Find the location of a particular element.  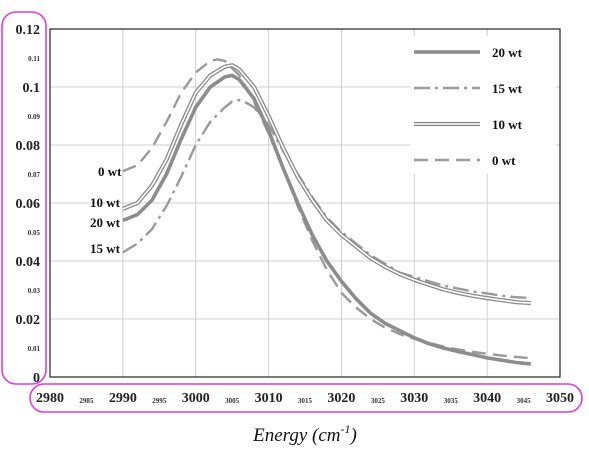

x-minor-tick-label: 3045 is located at coordinates (524, 401).